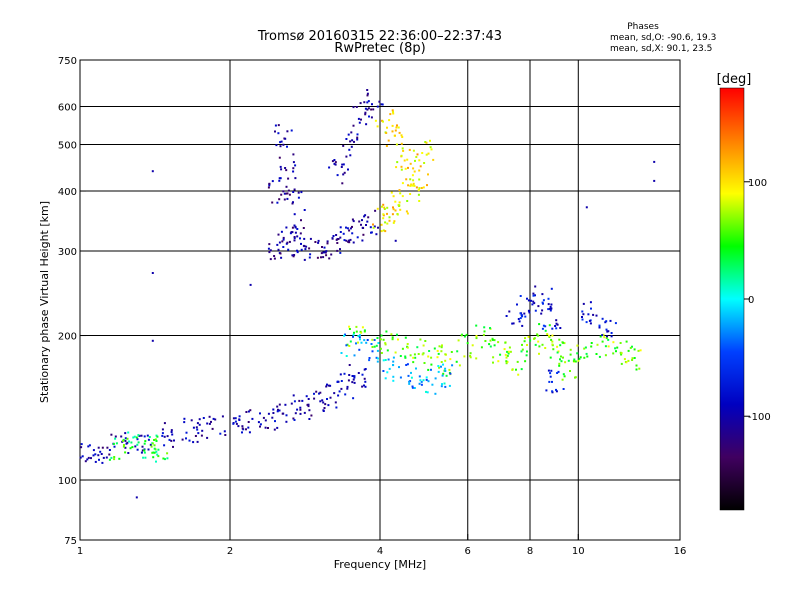 This screenshot has width=800, height=600. Describe the element at coordinates (230, 551) in the screenshot. I see `x-tick-label-1: 2` at that location.